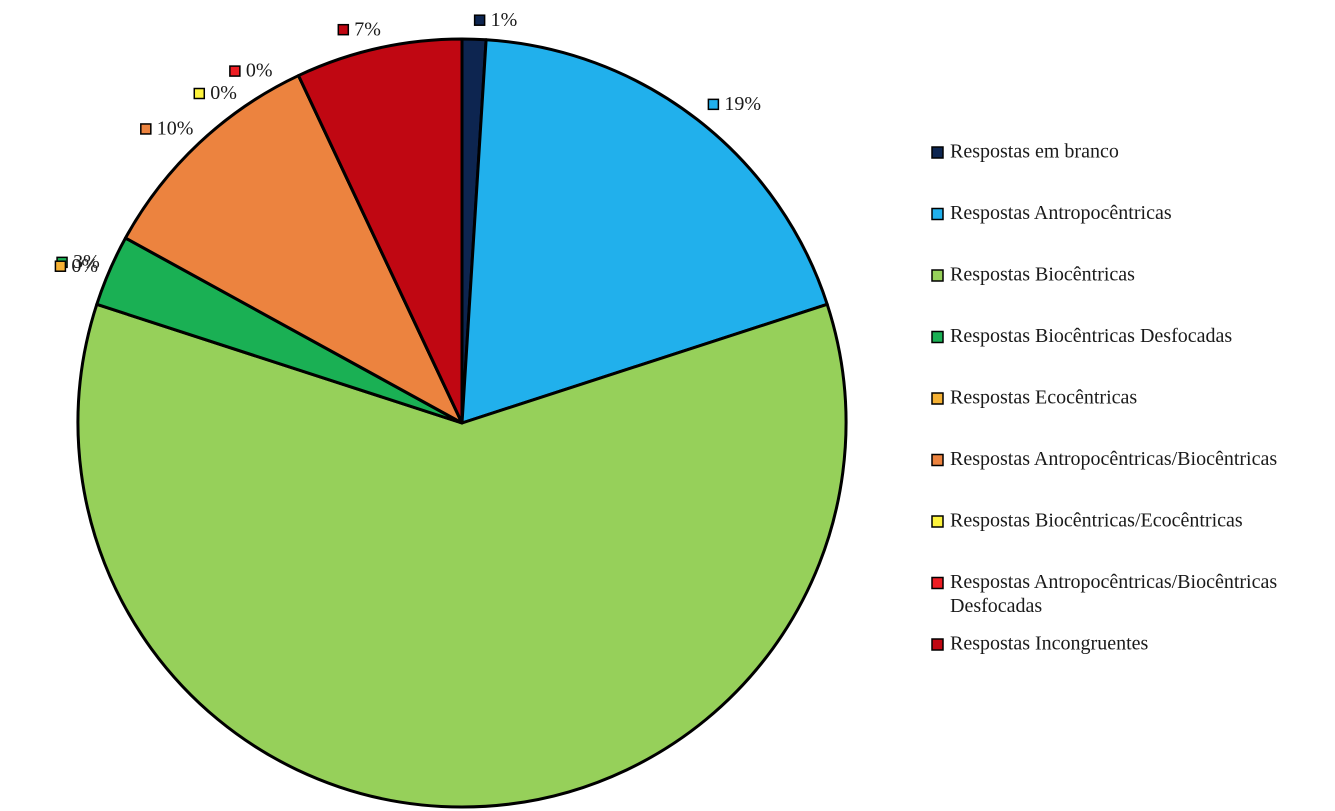 The image size is (1335, 811). I want to click on data-label-respostas-ecocentricas: 0%, so click(76, 266).